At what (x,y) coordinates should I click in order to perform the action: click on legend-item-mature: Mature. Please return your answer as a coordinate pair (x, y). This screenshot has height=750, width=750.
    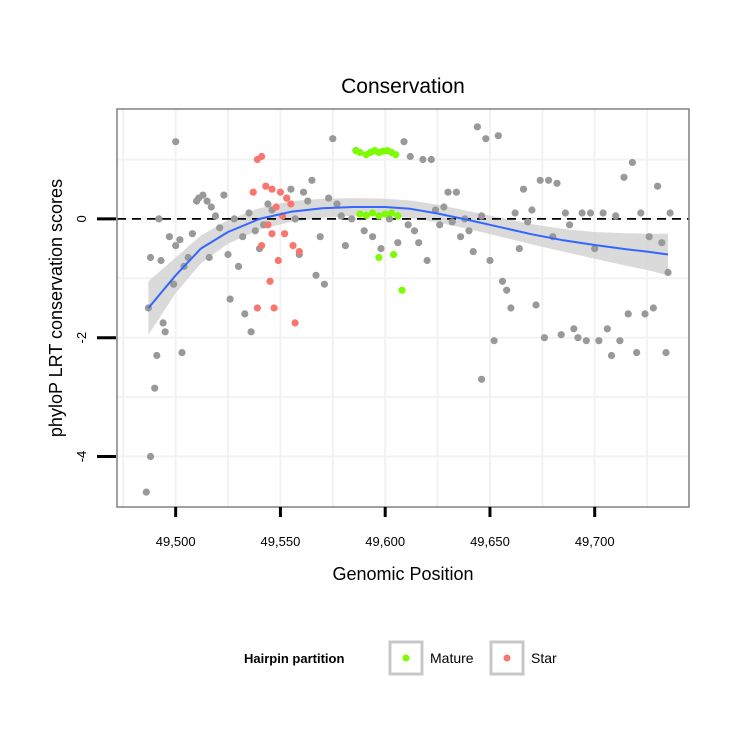
    Looking at the image, I should click on (431, 658).